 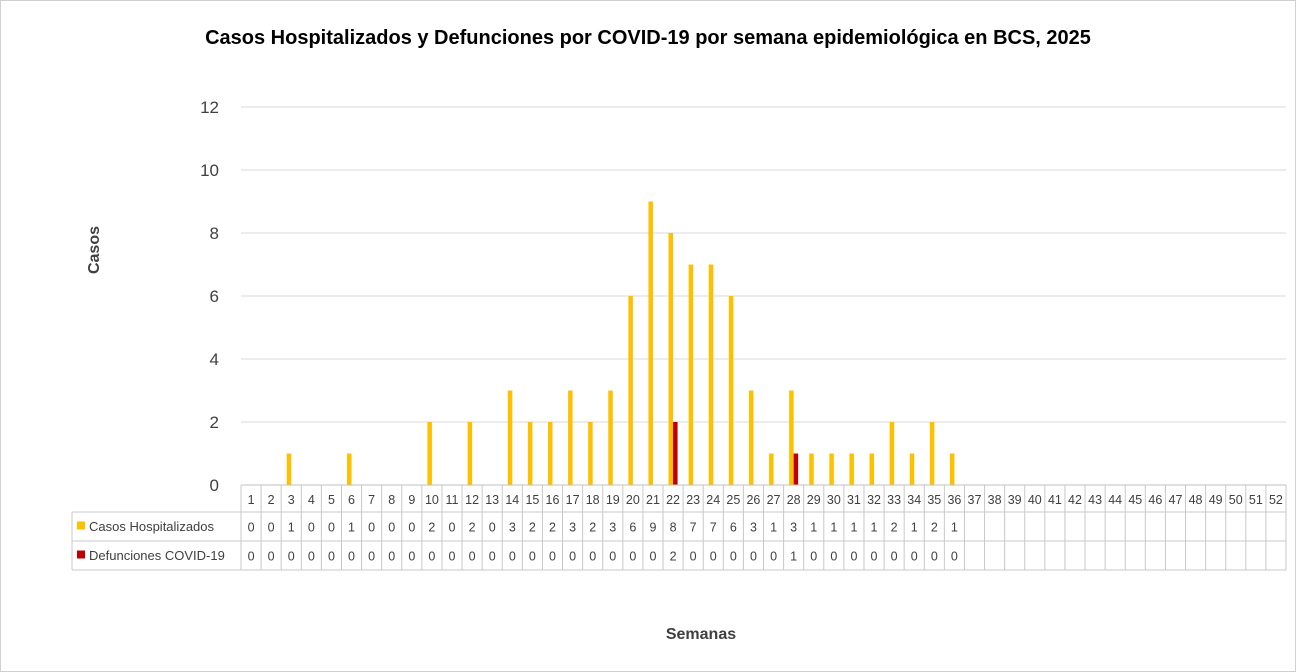 What do you see at coordinates (472, 500) in the screenshot?
I see `x-tick-label: 12` at bounding box center [472, 500].